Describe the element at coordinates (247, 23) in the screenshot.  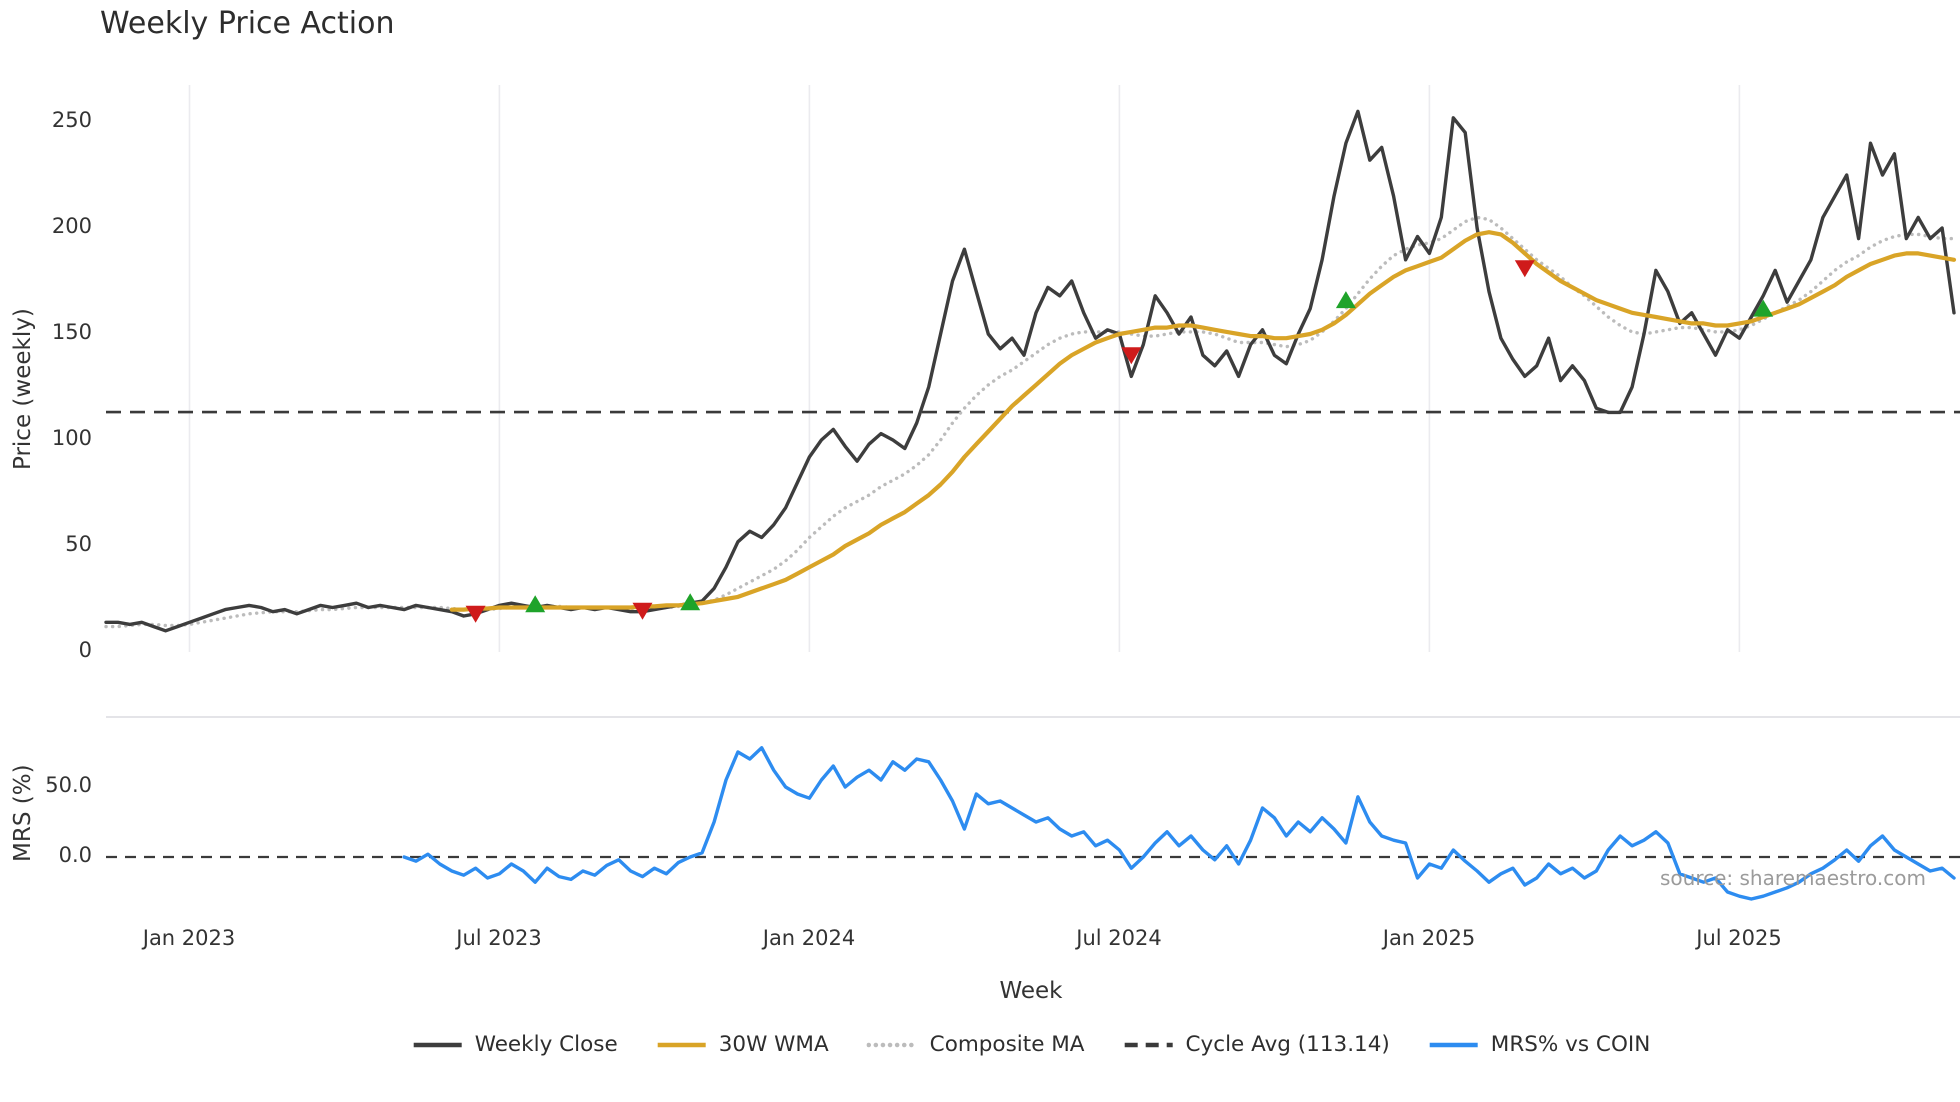
I see `chart-title: Weekly Price Action` at that location.